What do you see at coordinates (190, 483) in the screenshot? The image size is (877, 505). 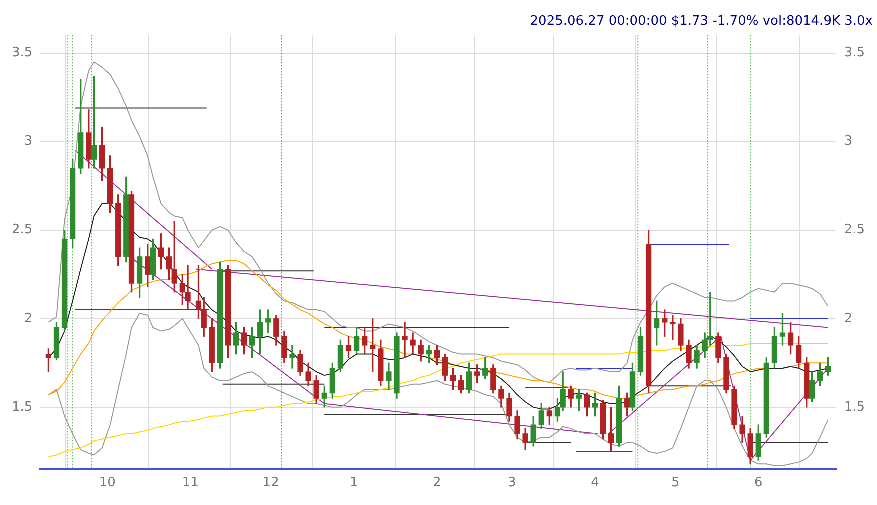 I see `x-tick-label: 11` at bounding box center [190, 483].